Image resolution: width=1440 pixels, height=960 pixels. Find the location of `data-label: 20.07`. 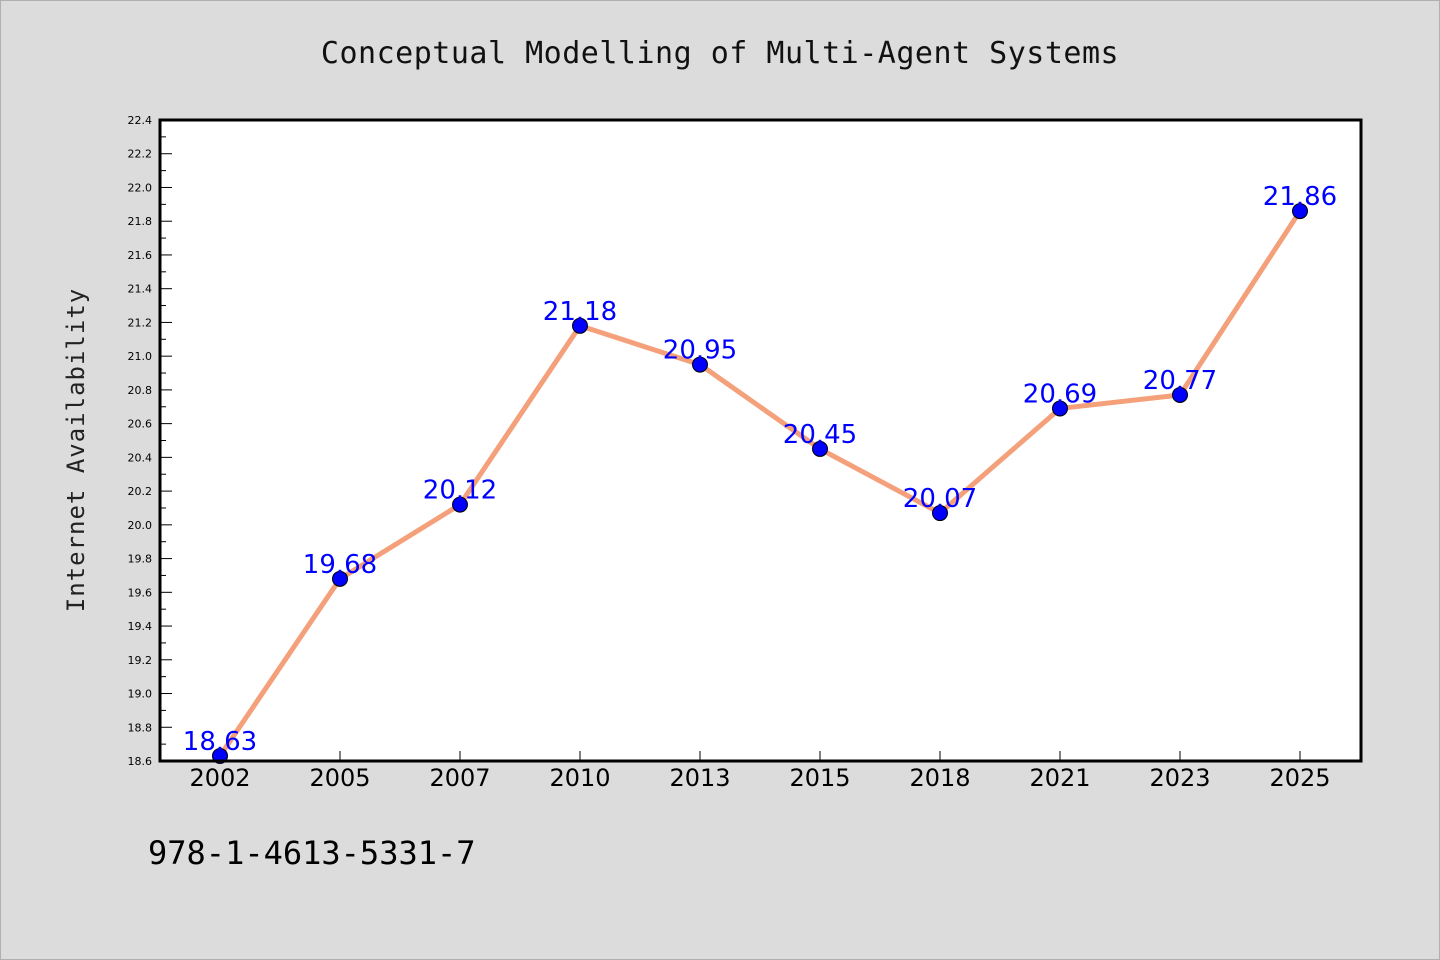

data-label: 20.07 is located at coordinates (940, 499).